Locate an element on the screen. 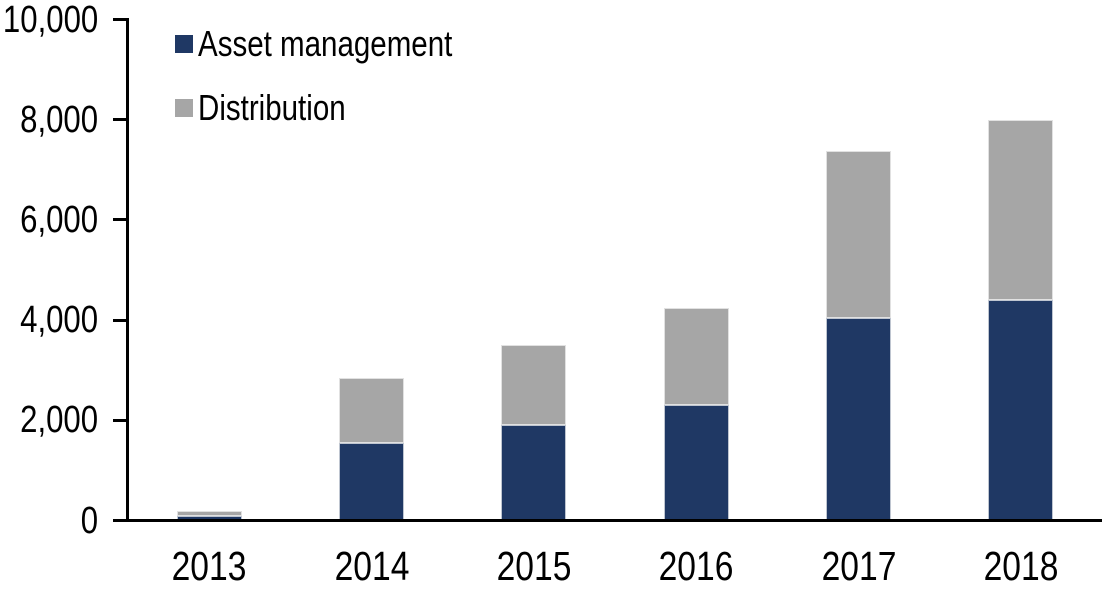 The height and width of the screenshot is (594, 1102). y-tick-label: 6,000 is located at coordinates (59, 219).